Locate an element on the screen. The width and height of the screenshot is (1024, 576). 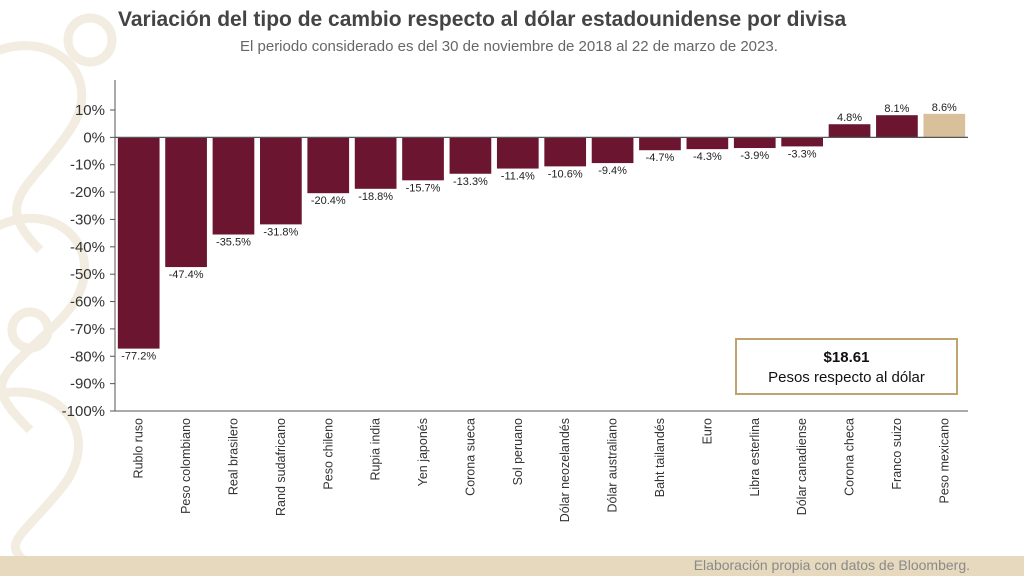
decorative-background-pattern is located at coordinates (58, 294).